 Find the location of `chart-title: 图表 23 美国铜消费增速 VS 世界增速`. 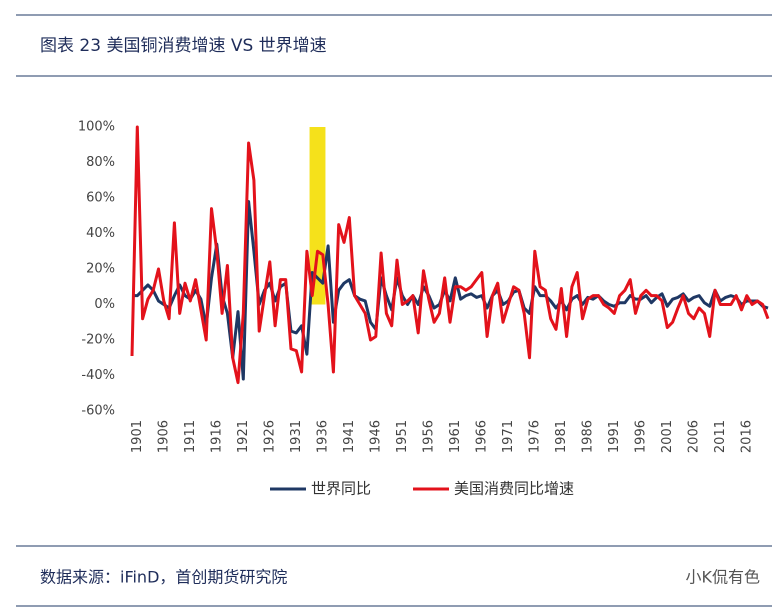

chart-title: 图表 23 美国铜消费增速 VS 世界增速 is located at coordinates (183, 46).